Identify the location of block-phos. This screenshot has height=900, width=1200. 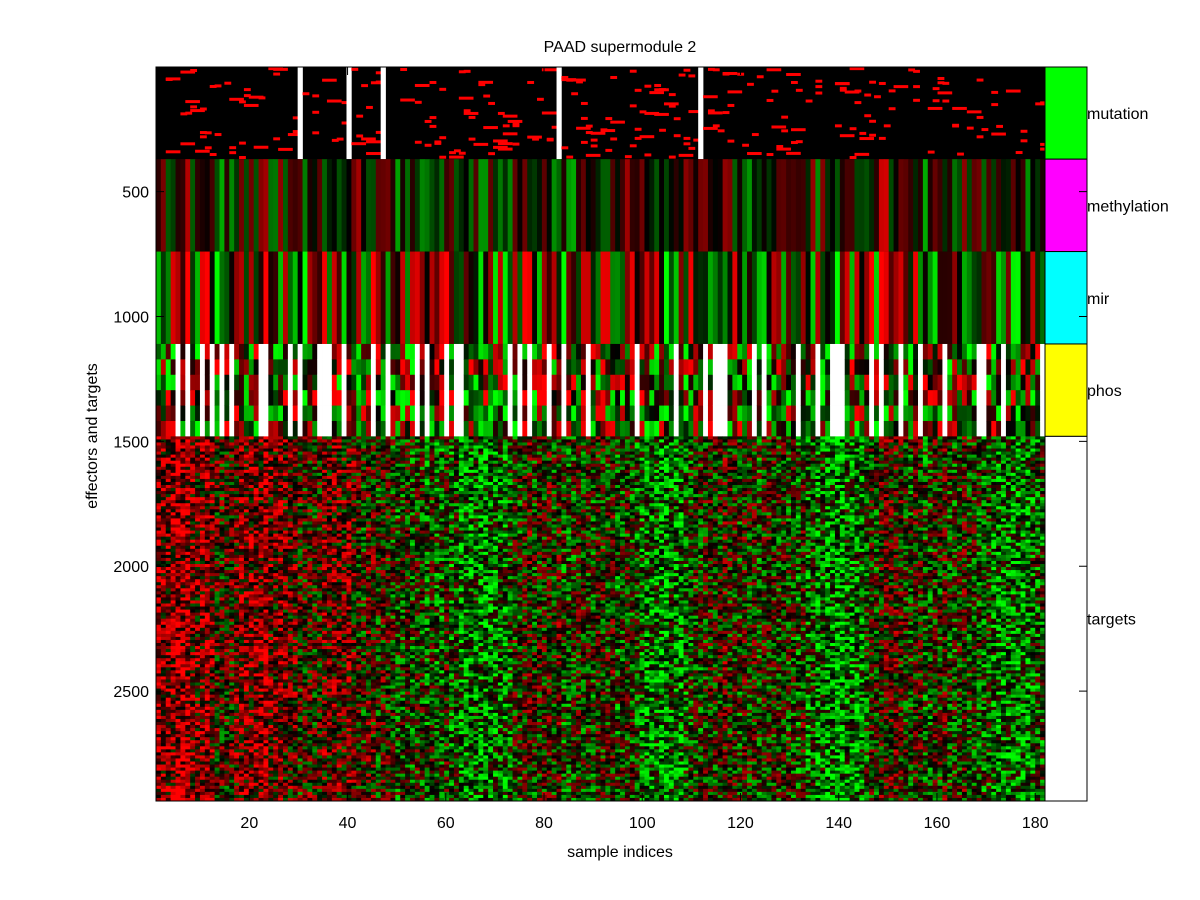
(601, 390).